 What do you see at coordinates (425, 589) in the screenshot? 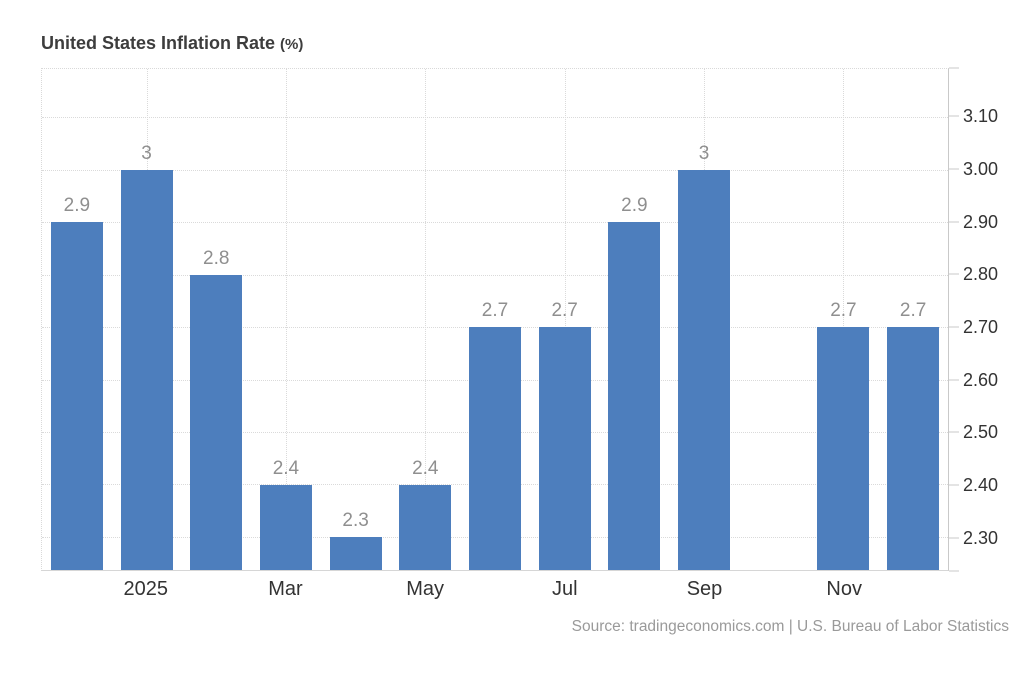
I see `x-axis-label: May` at bounding box center [425, 589].